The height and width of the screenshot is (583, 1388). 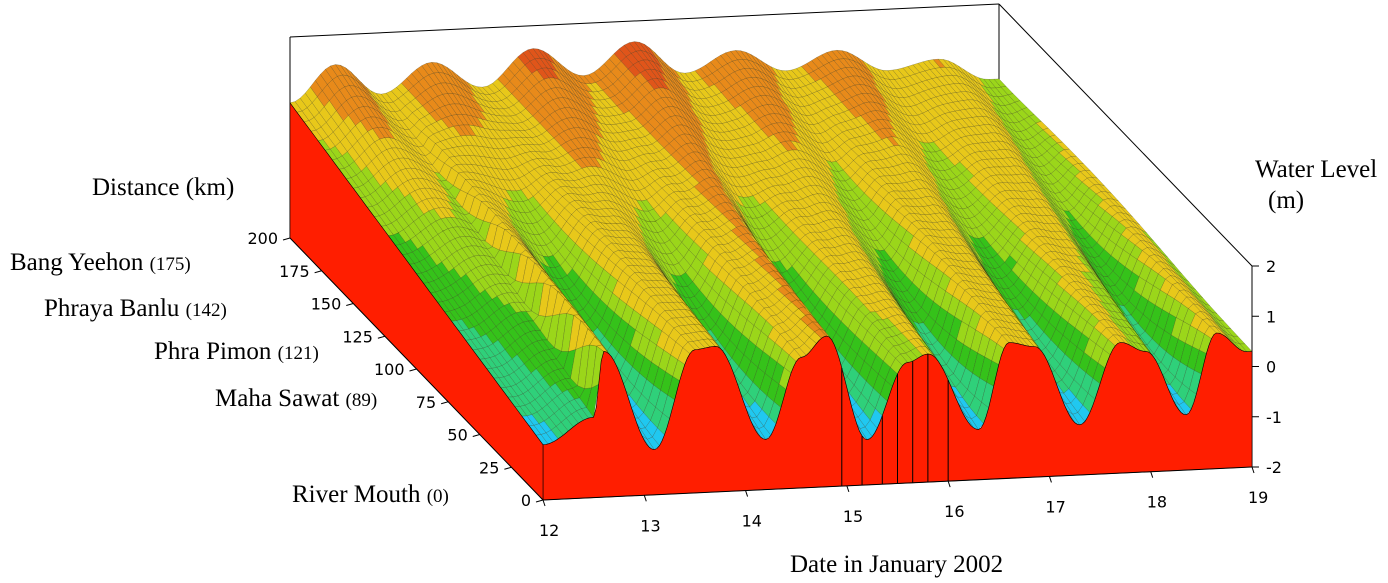 I want to click on z-axis-label-line1: Water Level, so click(x=1316, y=169).